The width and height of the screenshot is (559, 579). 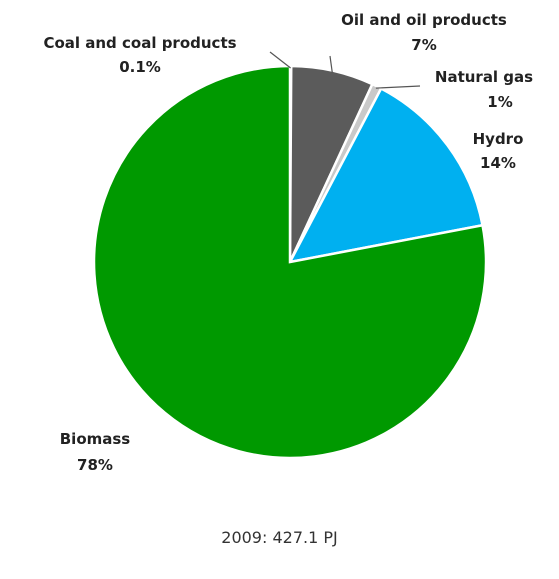 I want to click on label-hydro-value: 14%, so click(x=498, y=163).